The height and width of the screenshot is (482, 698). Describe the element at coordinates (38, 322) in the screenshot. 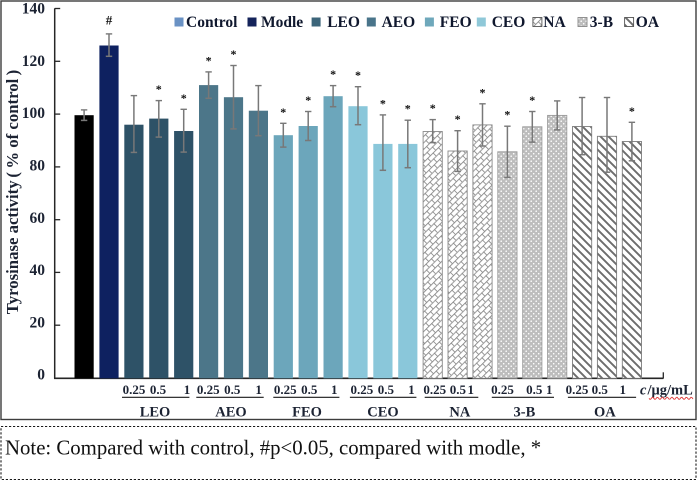

I see `svg-text: 20` at that location.